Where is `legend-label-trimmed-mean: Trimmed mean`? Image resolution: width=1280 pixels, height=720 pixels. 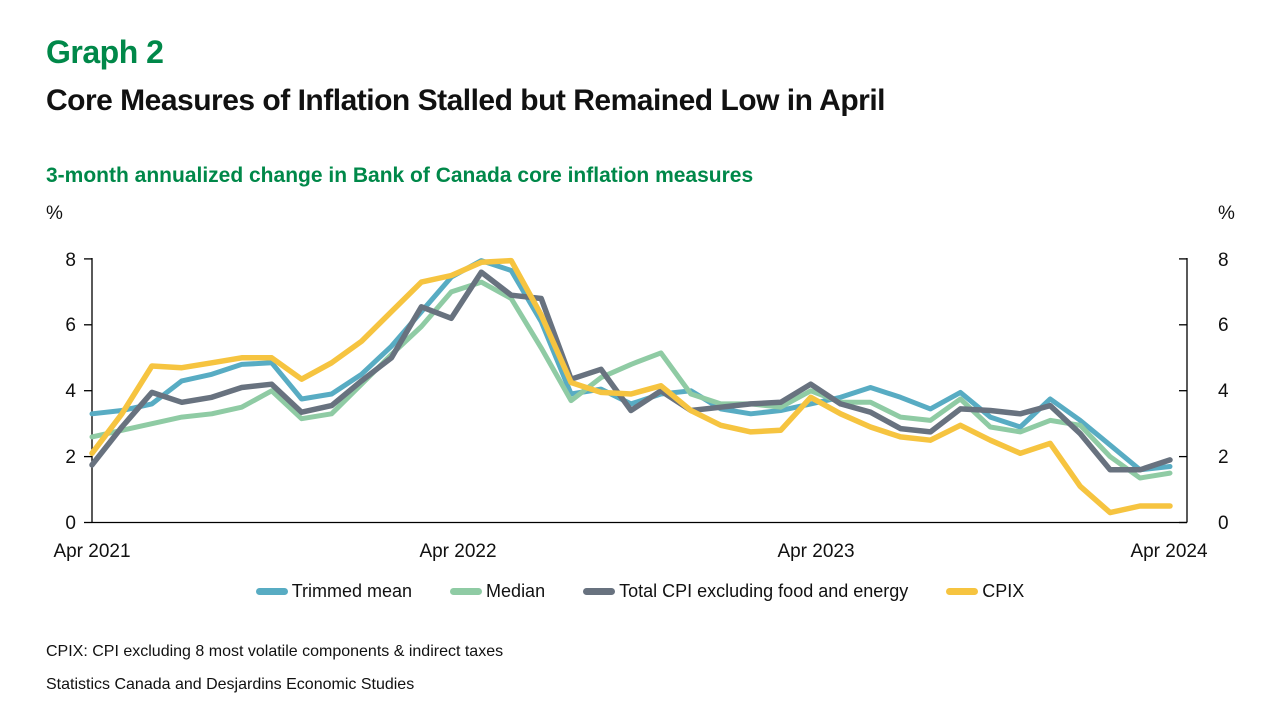 legend-label-trimmed-mean: Trimmed mean is located at coordinates (352, 591).